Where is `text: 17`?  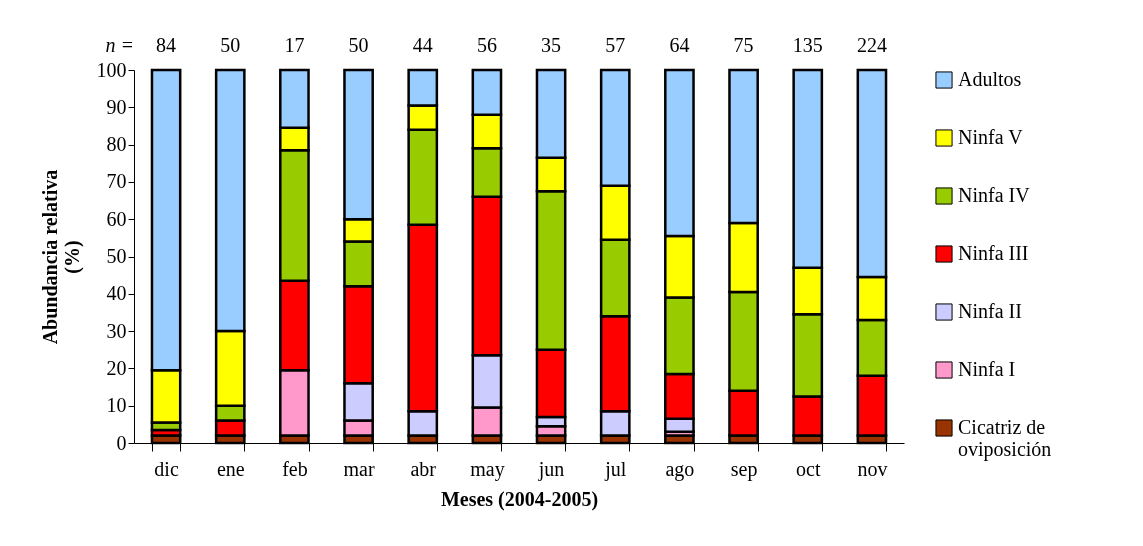
text: 17 is located at coordinates (294, 45).